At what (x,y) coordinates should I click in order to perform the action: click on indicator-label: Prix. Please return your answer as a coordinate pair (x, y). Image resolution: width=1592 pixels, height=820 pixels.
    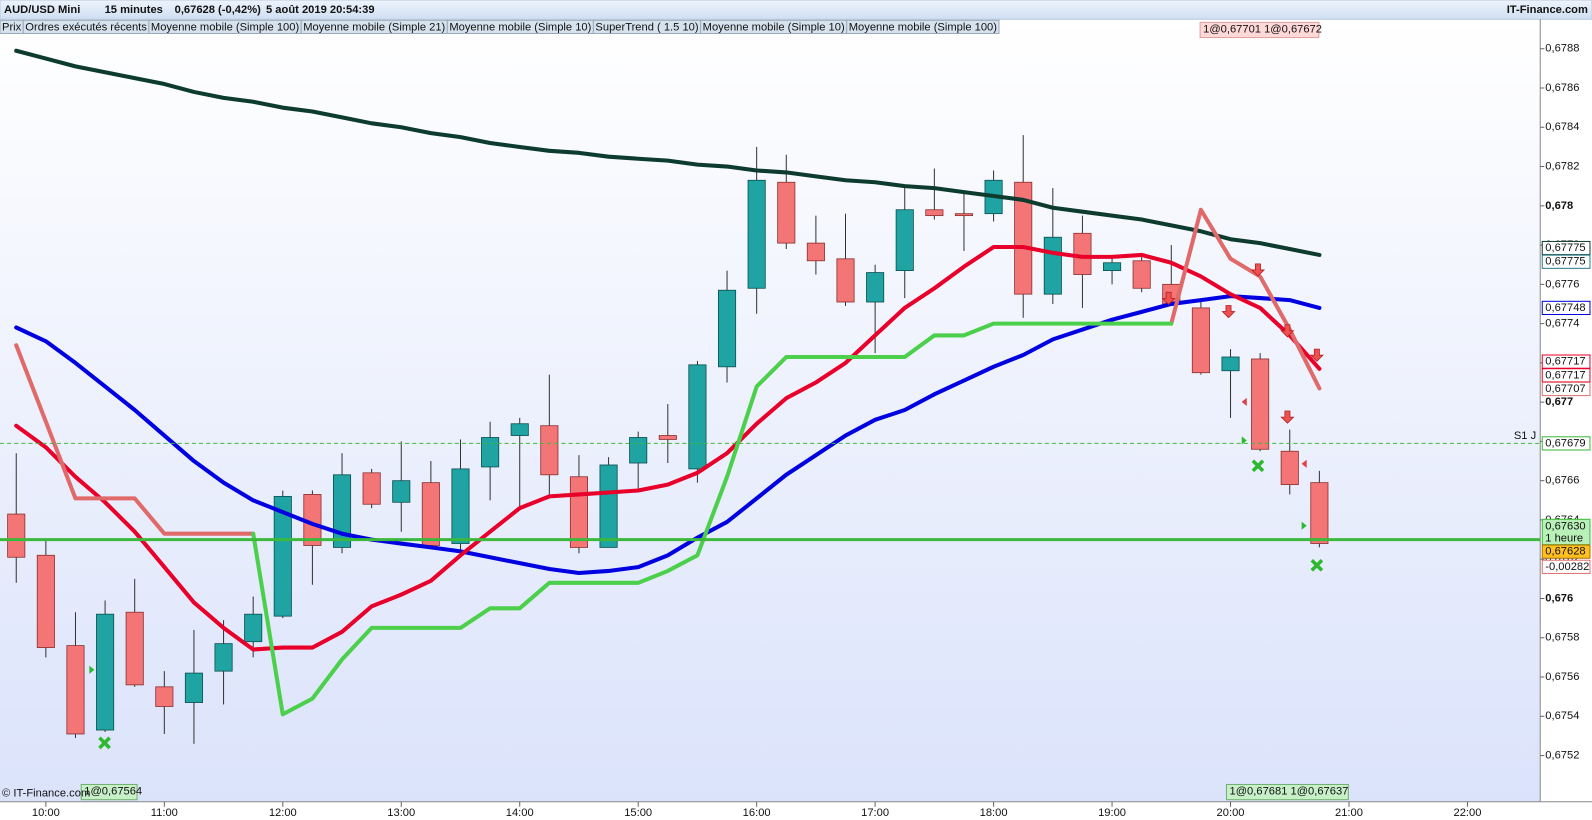
    Looking at the image, I should click on (12, 27).